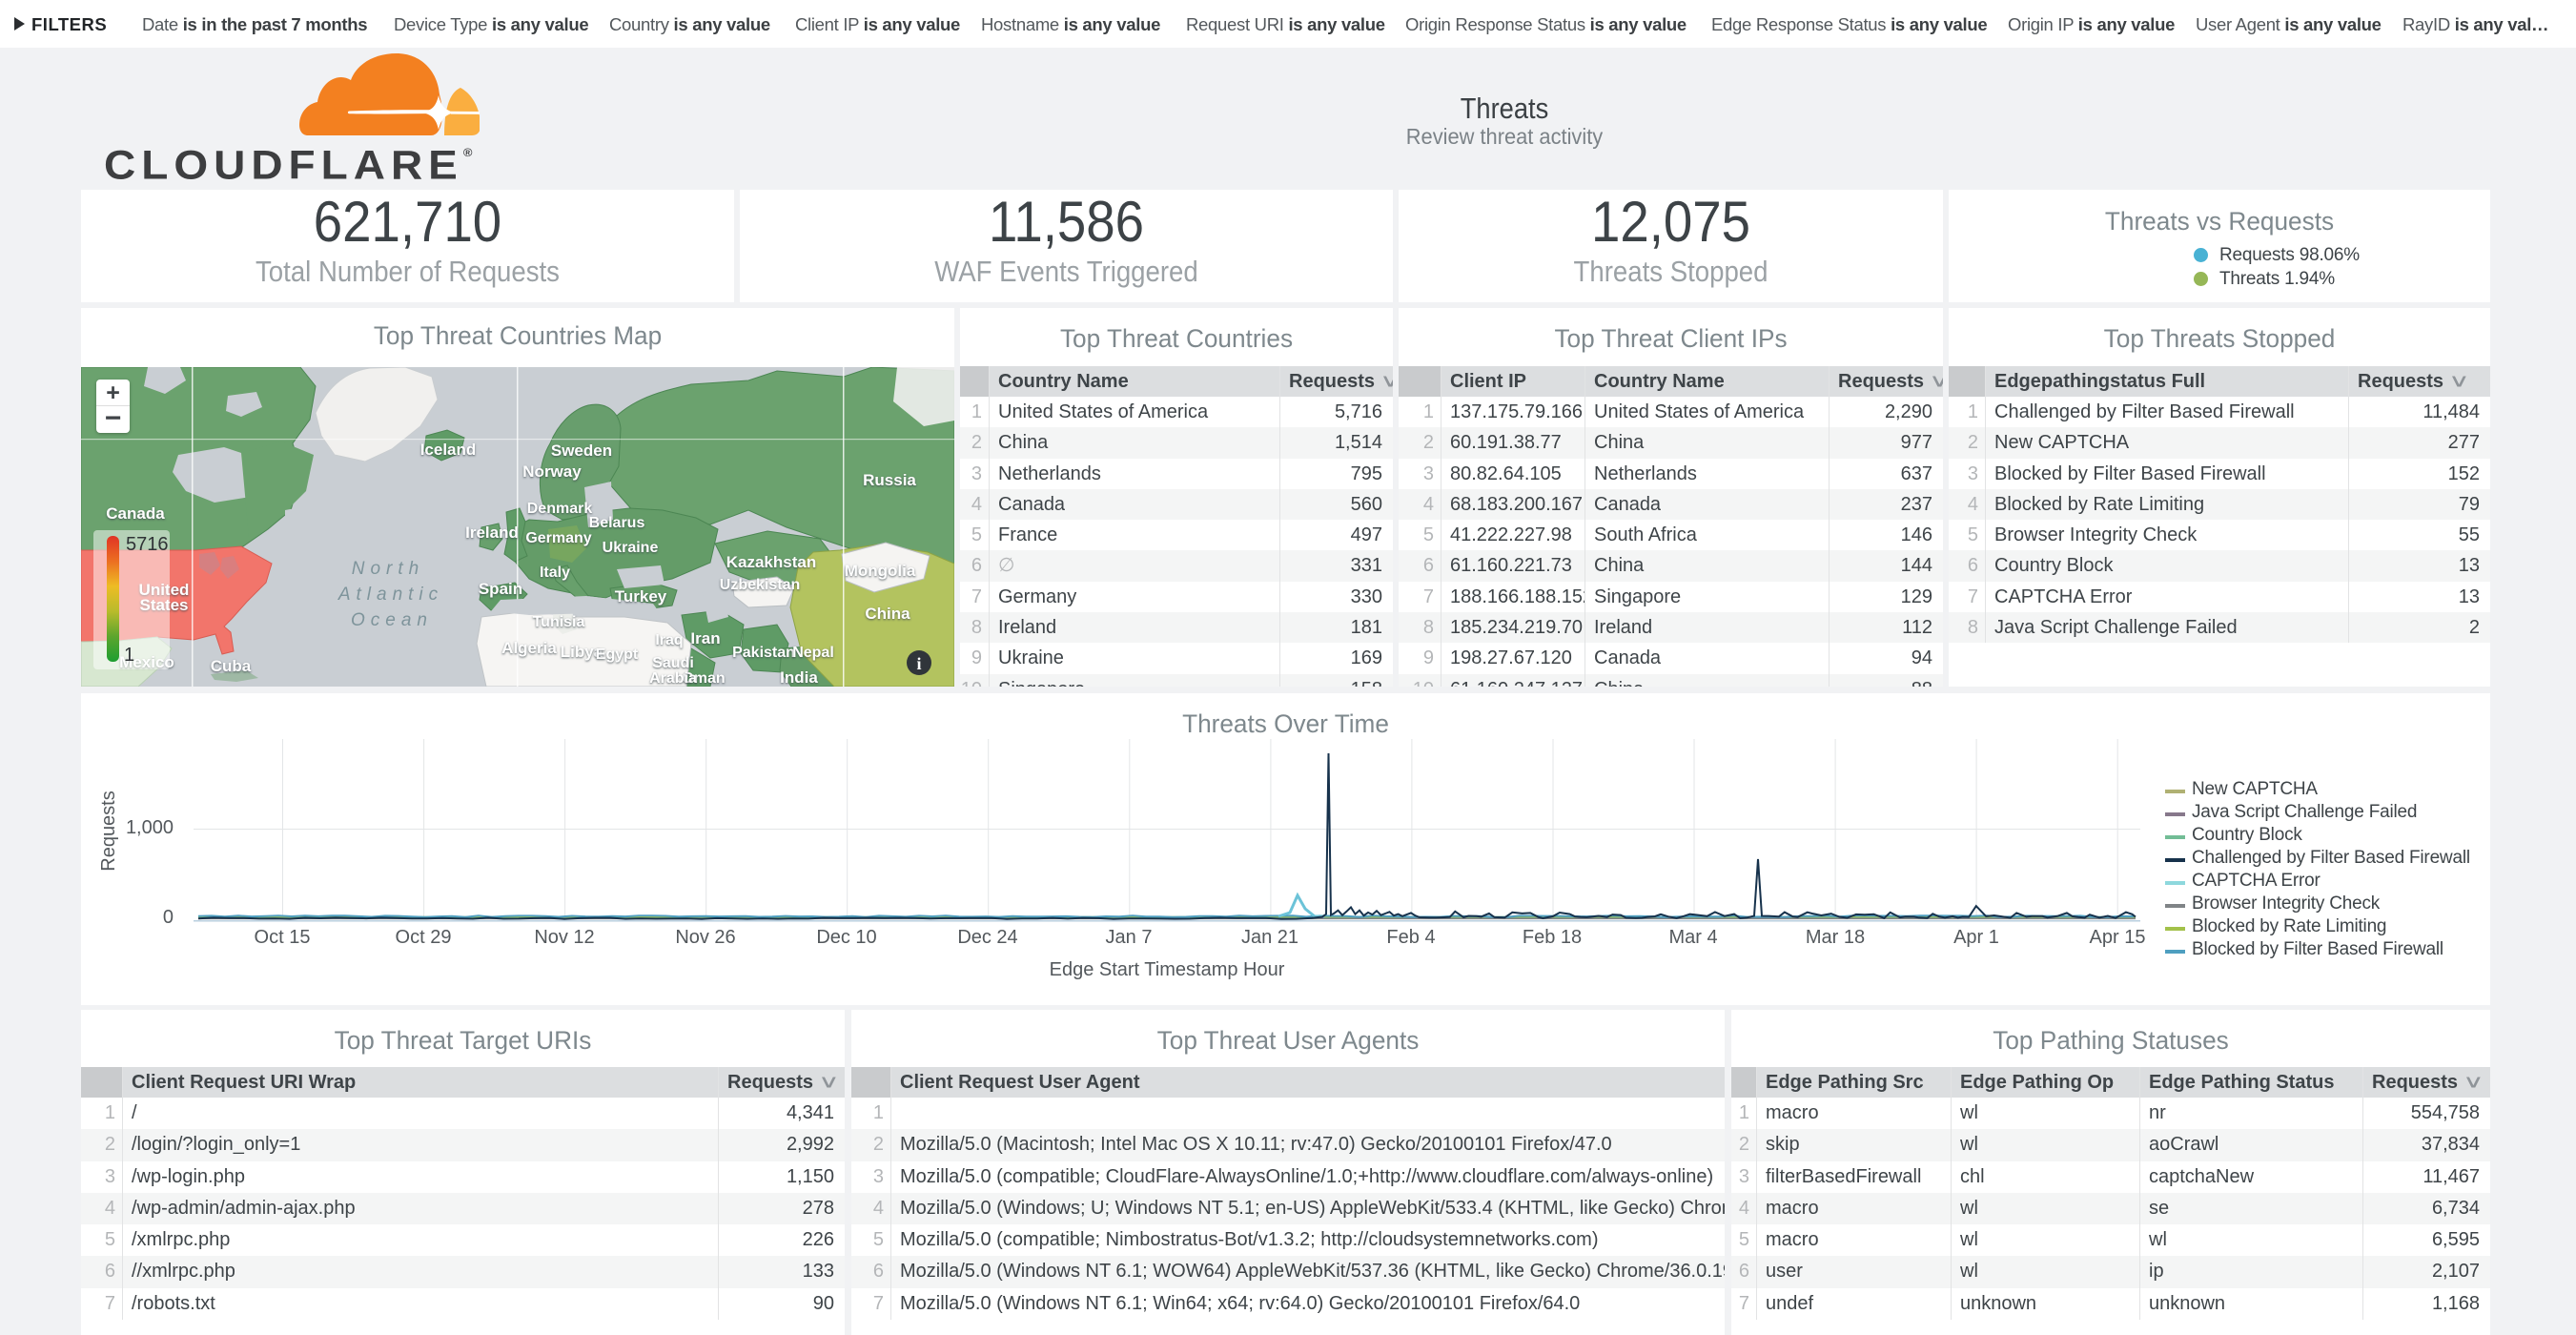 This screenshot has width=2576, height=1335. Describe the element at coordinates (799, 677) in the screenshot. I see `svg-text: India` at that location.